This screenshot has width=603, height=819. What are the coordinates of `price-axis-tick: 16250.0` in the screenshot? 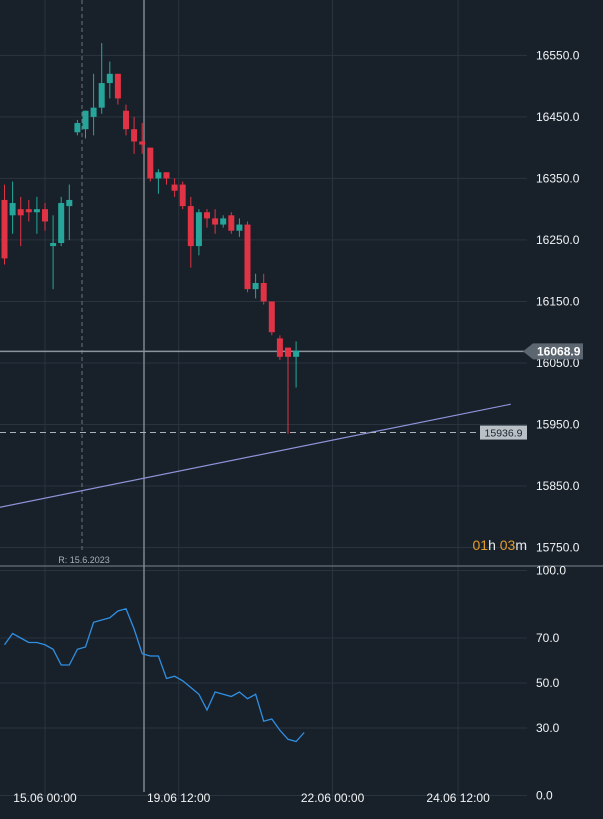 It's located at (558, 240).